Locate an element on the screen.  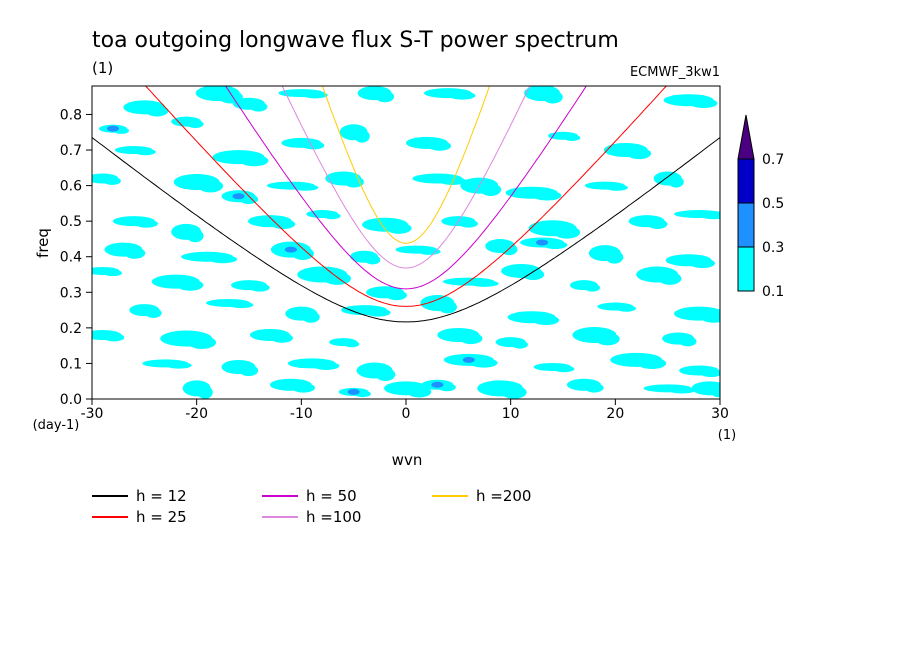
y-tick-label: 0.0 is located at coordinates (71, 400).